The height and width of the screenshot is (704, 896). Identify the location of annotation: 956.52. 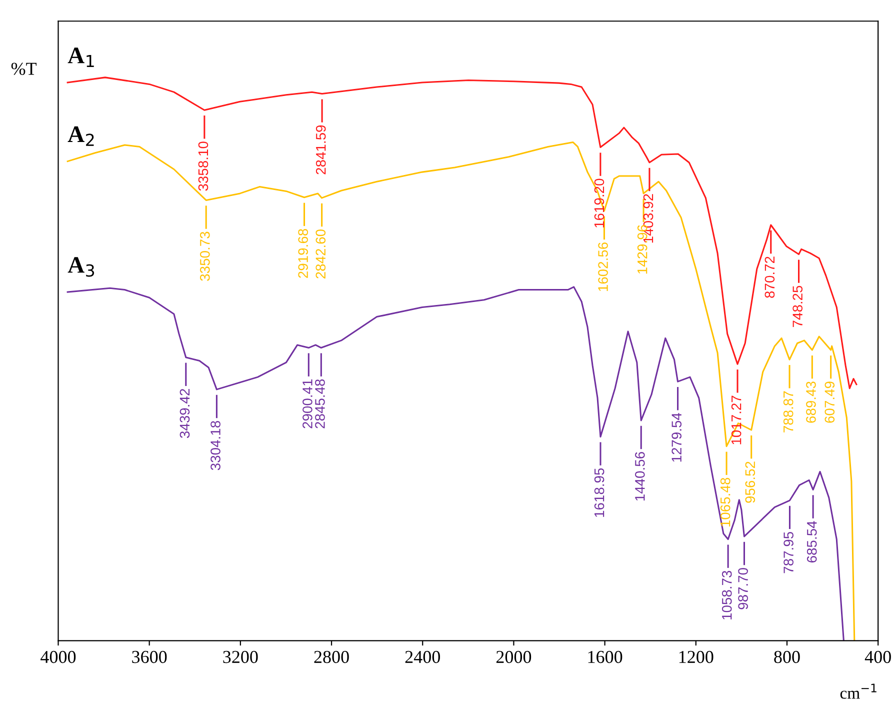
(750, 482).